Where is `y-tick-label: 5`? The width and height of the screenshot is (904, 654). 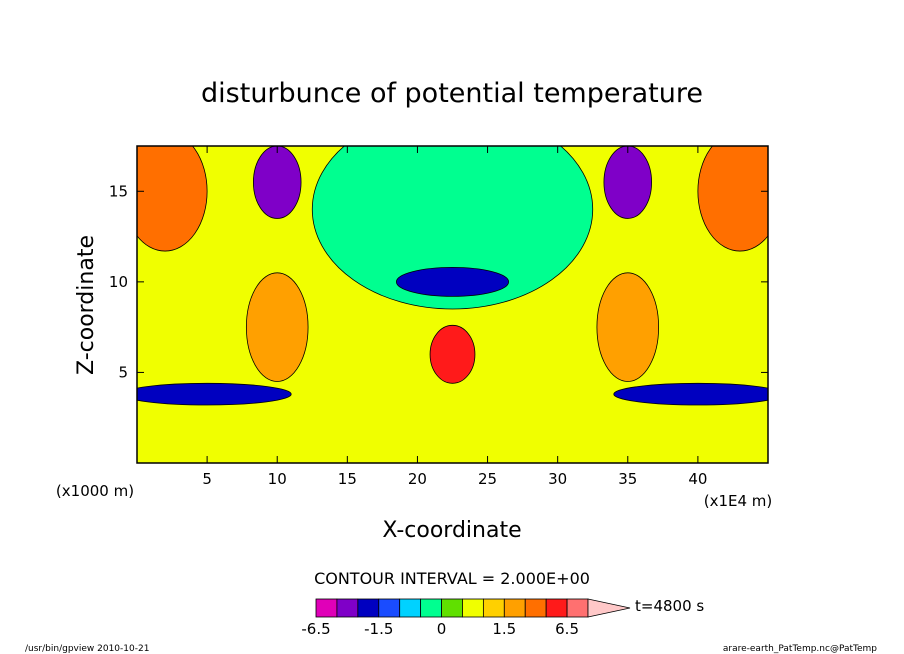
y-tick-label: 5 is located at coordinates (123, 372).